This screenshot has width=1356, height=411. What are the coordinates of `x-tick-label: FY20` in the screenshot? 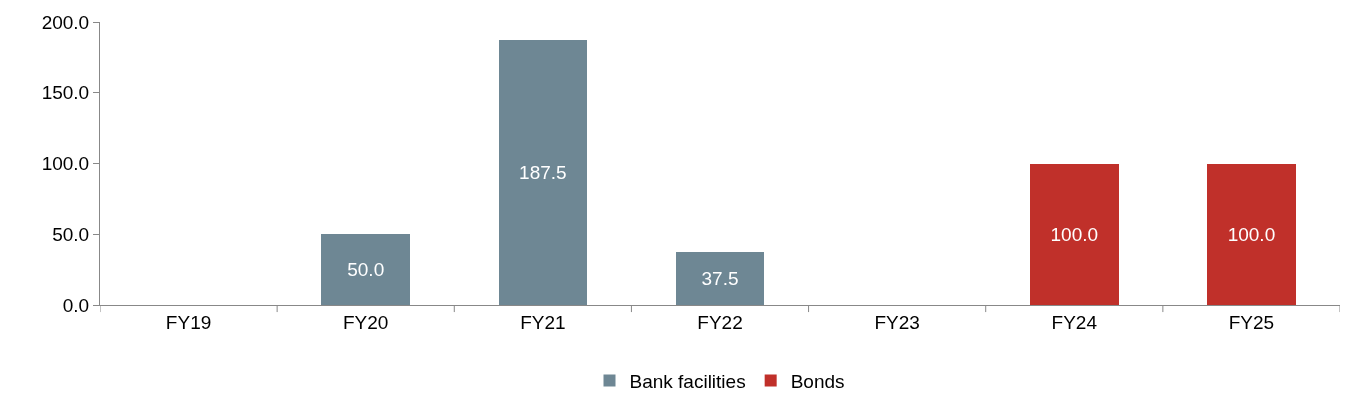 It's located at (366, 322).